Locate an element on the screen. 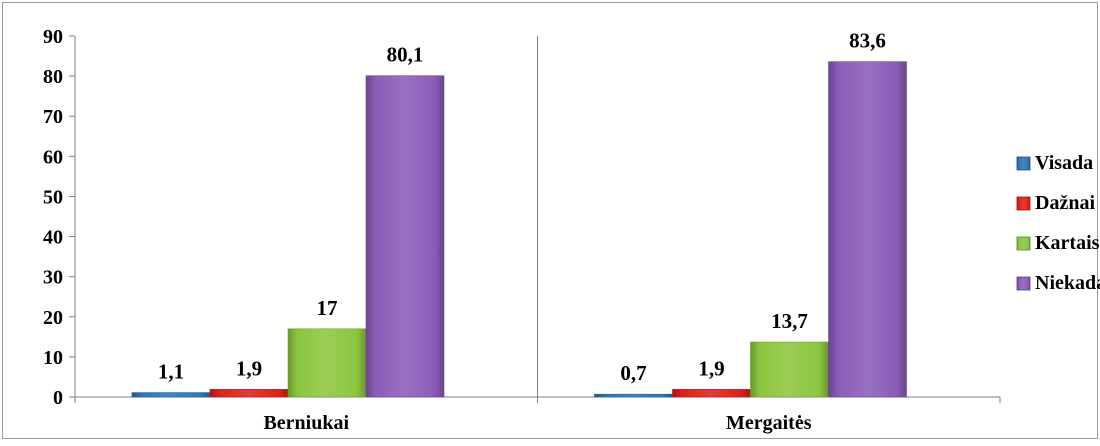 The width and height of the screenshot is (1100, 446). data-label: 13,7 is located at coordinates (789, 321).